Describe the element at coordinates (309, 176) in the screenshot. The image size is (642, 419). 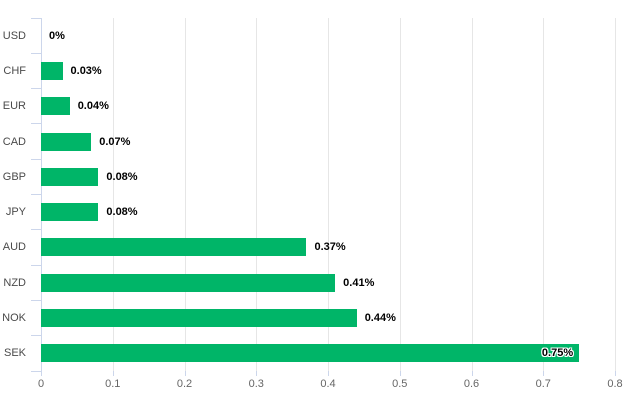
I see `chart-row: GBP 0.08%` at that location.